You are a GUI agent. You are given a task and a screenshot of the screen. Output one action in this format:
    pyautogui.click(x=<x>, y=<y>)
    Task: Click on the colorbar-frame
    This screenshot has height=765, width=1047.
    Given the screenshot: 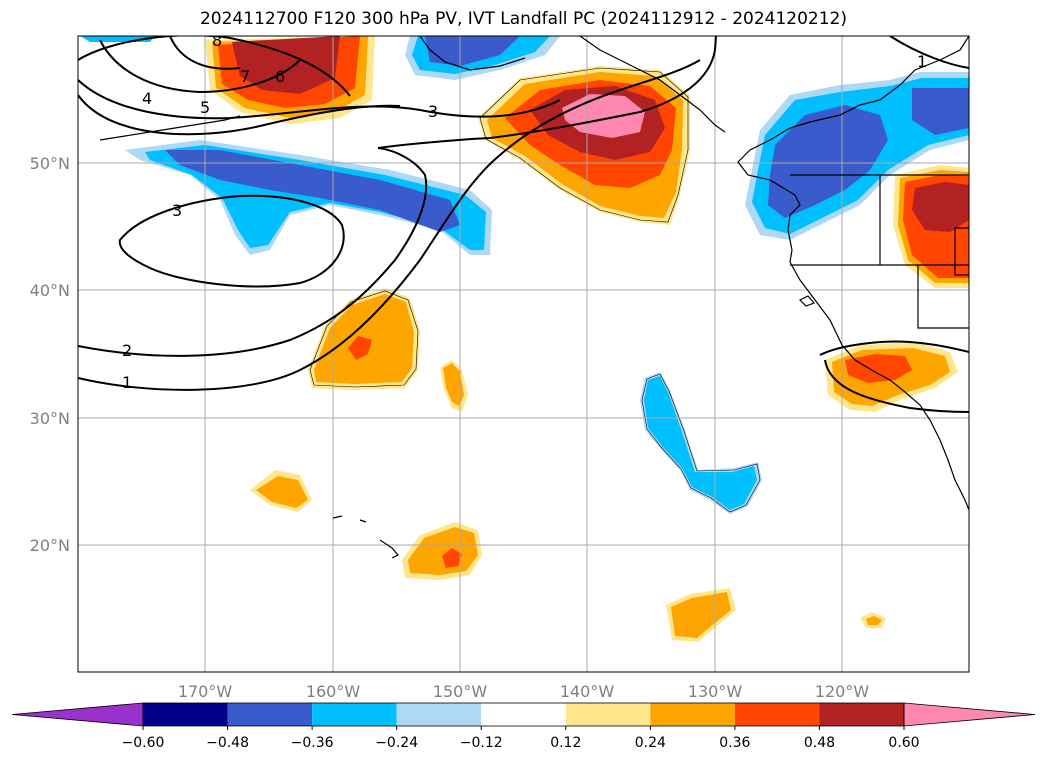 What is the action you would take?
    pyautogui.click(x=523, y=714)
    